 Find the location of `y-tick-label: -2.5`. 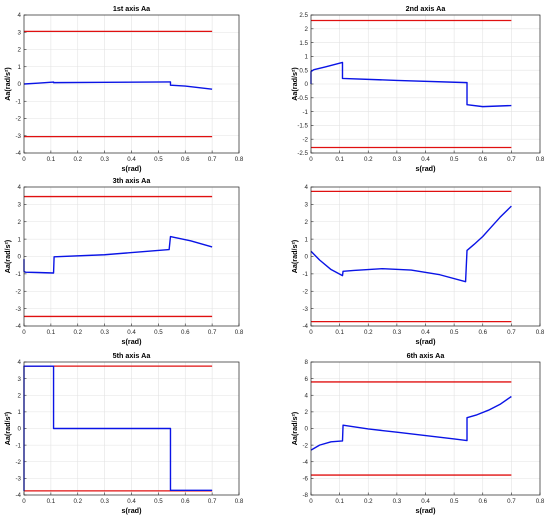

y-tick-label: -2.5 is located at coordinates (302, 153).